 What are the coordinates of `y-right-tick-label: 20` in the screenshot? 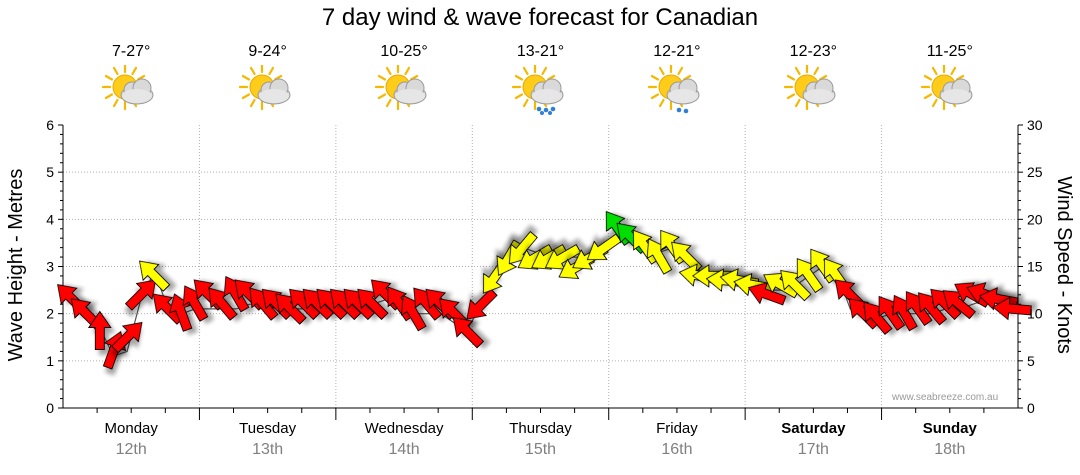 It's located at (1035, 219).